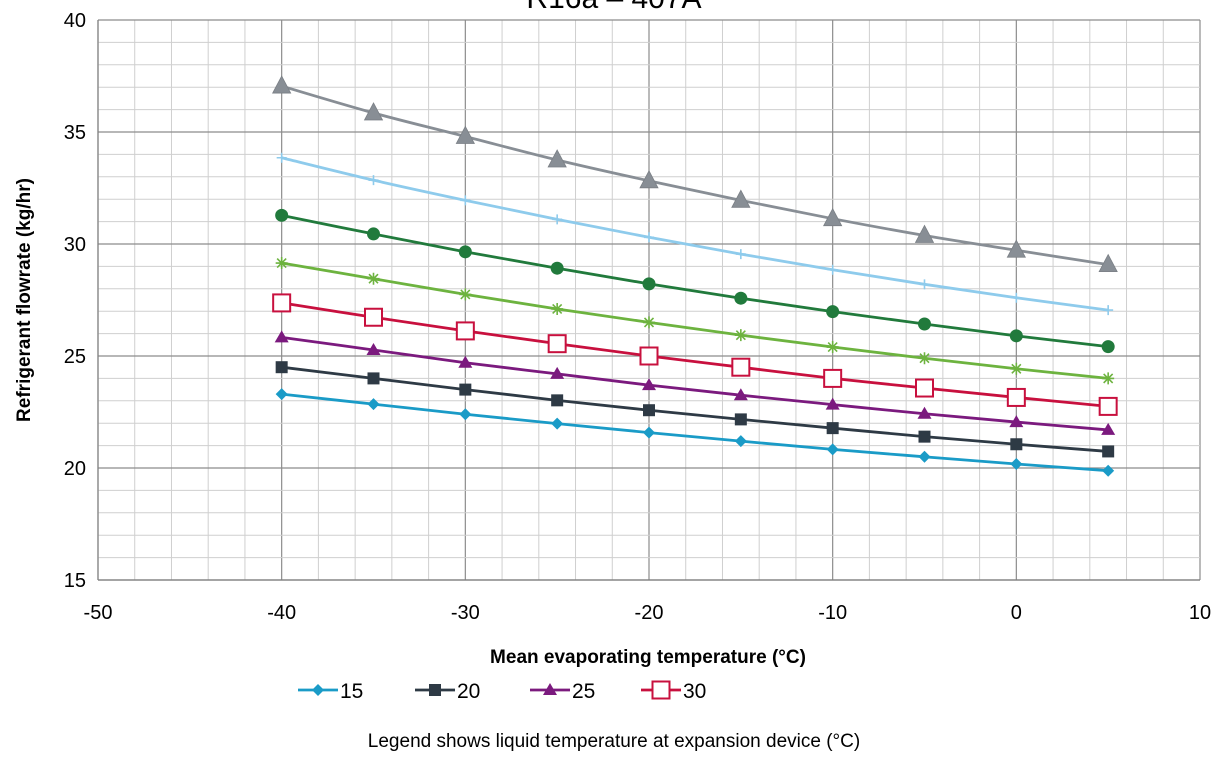 This screenshot has height=761, width=1229. I want to click on chart-title: R16a – 407A, so click(613, 7).